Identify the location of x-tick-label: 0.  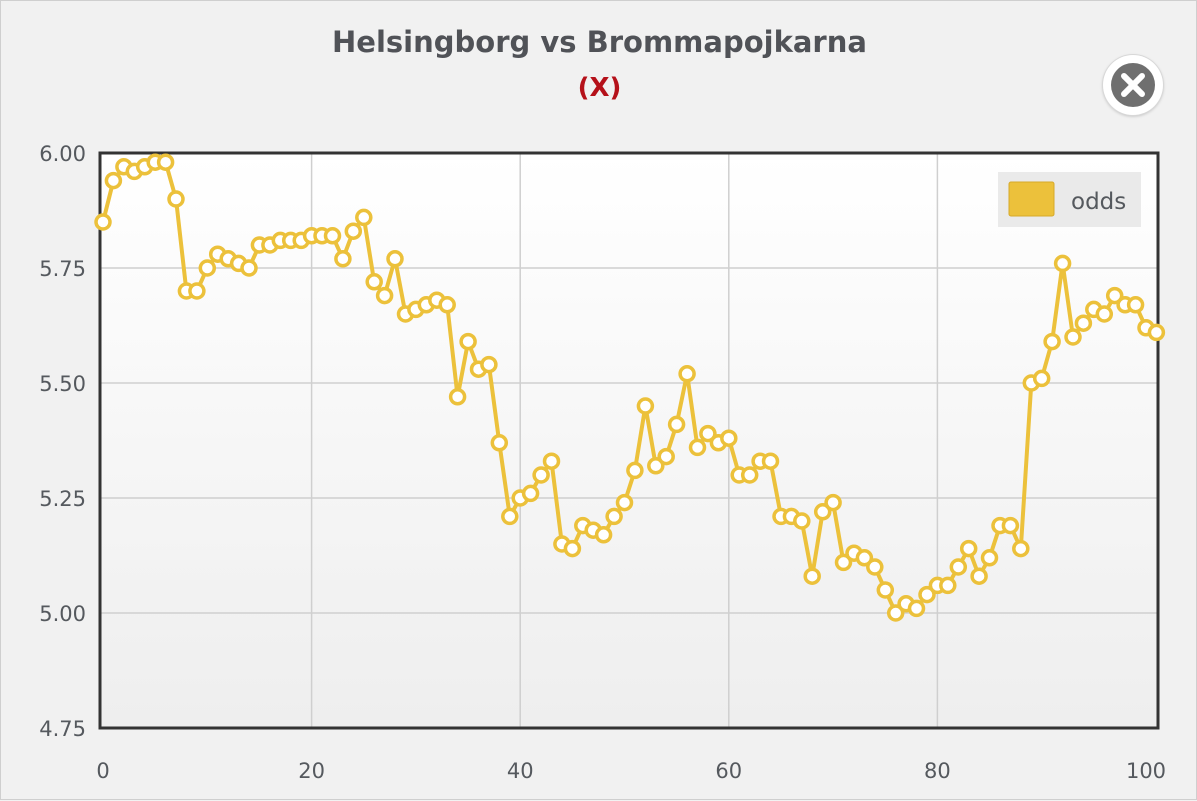
(102, 771).